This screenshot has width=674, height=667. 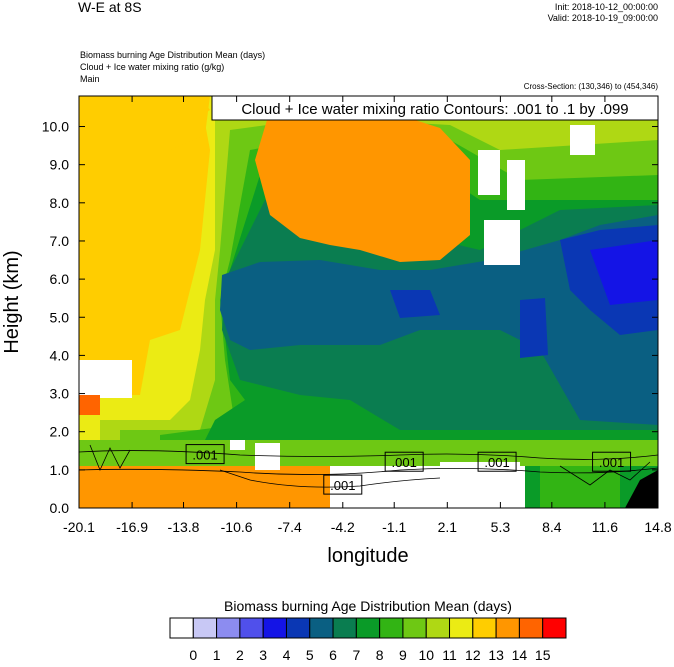 I want to click on init-time: Init: 2018-10-12_00:00:00, so click(x=606, y=7).